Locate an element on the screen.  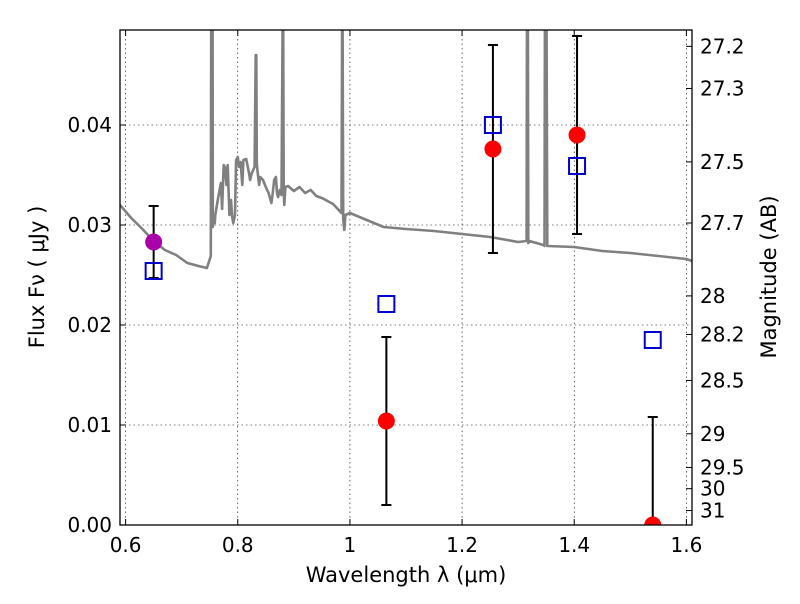
x-tick-label: 1.2 is located at coordinates (462, 545).